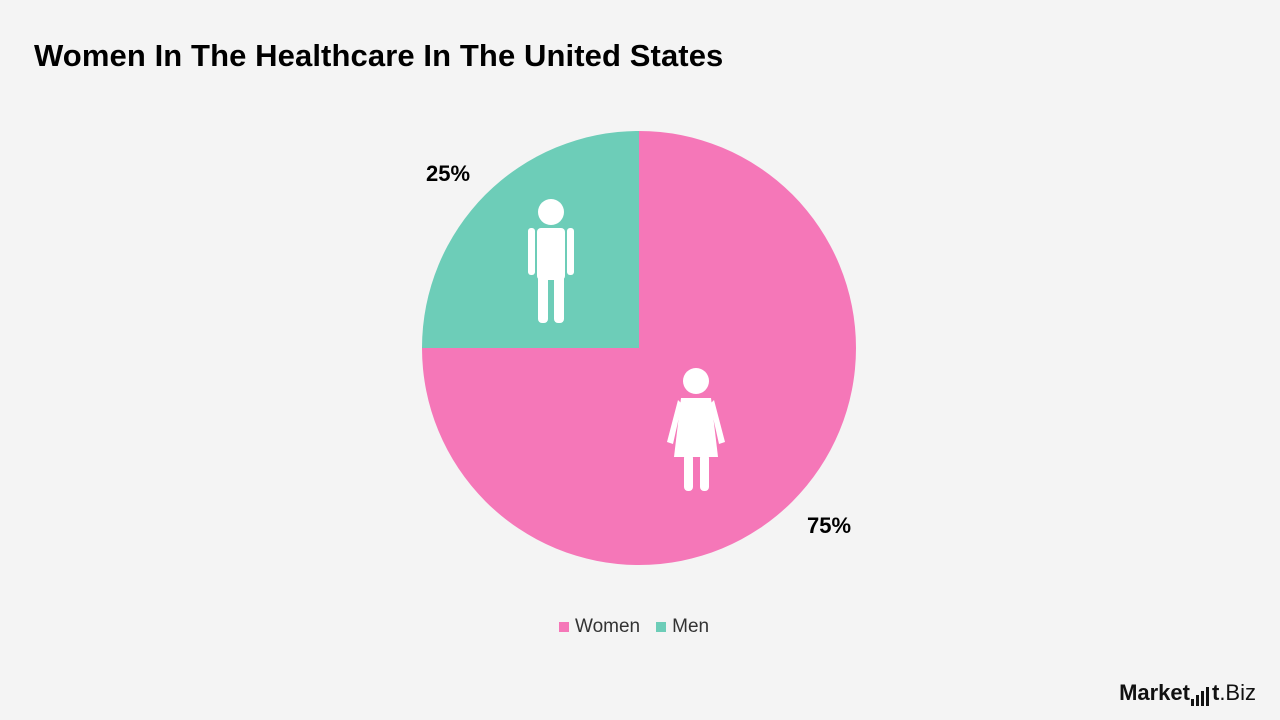  I want to click on brand-logo: Market t .Biz, so click(1187, 693).